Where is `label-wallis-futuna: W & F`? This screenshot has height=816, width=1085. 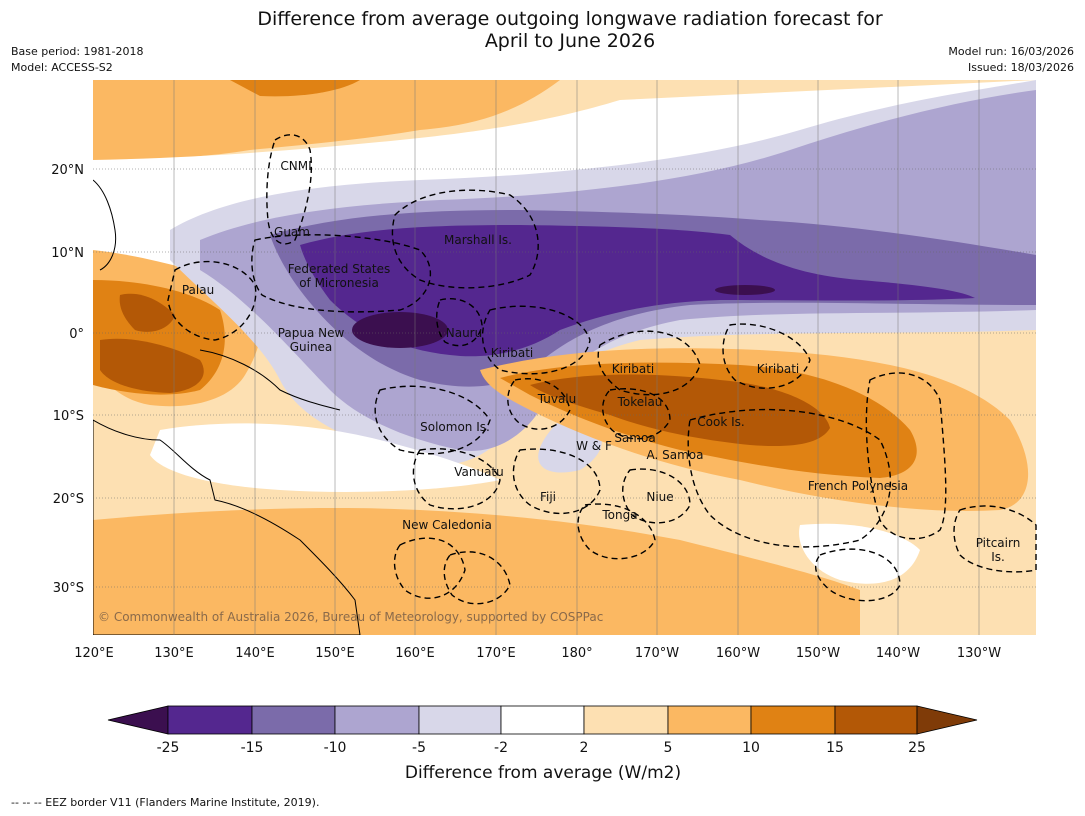
label-wallis-futuna: W & F is located at coordinates (594, 446).